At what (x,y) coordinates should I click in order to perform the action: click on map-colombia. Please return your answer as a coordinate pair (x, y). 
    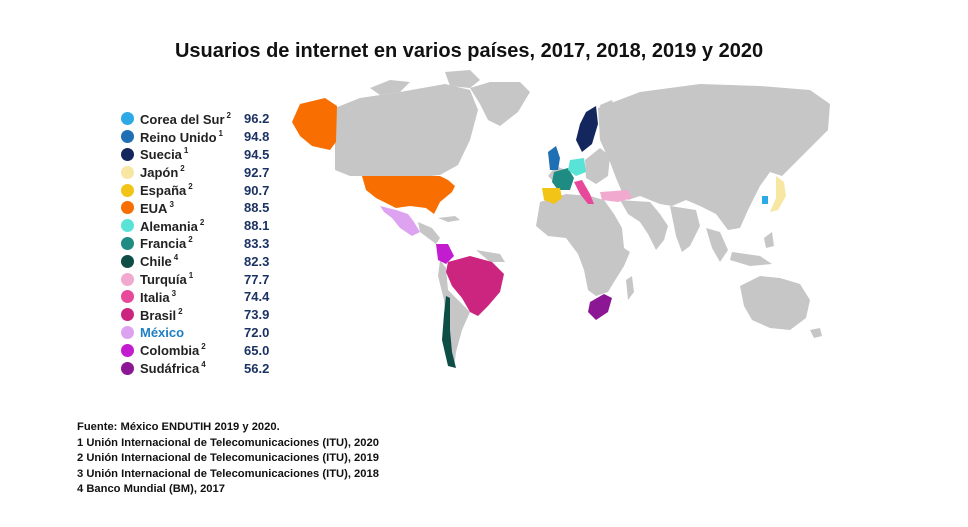
    Looking at the image, I should click on (445, 254).